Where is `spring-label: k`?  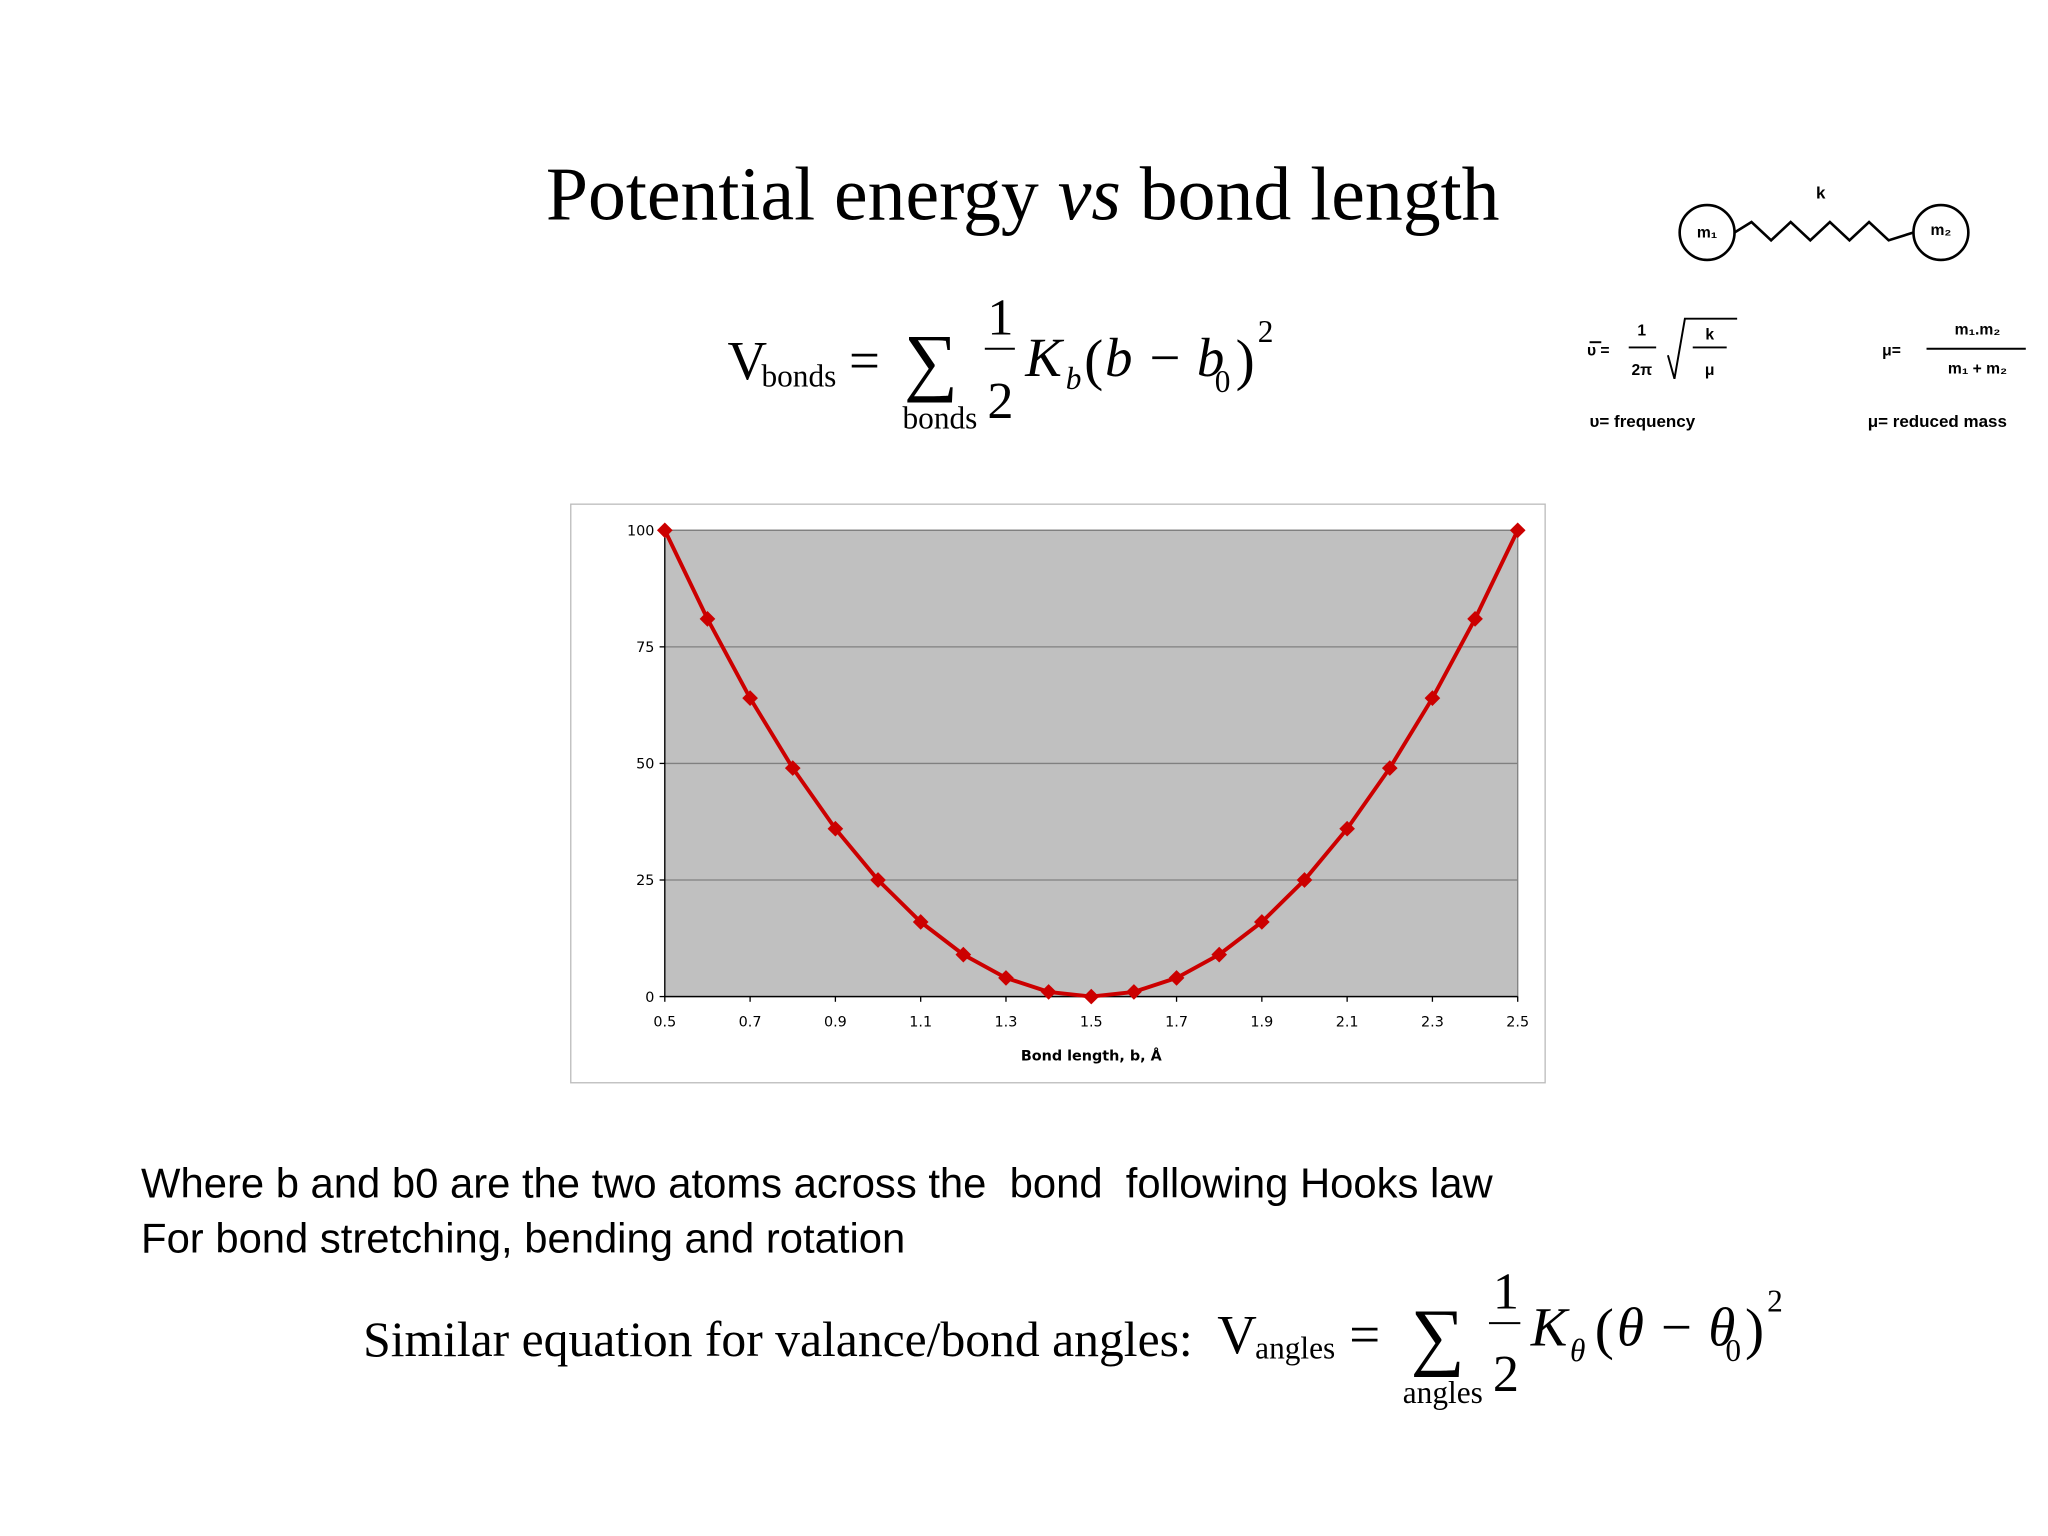
spring-label: k is located at coordinates (1821, 193).